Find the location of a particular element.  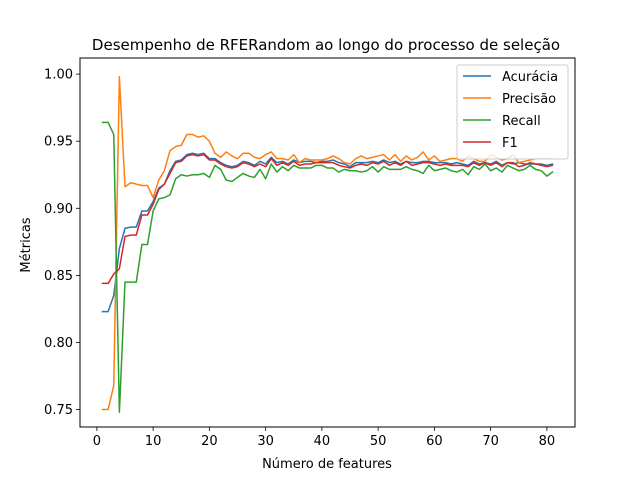

x-tick-label: 50 is located at coordinates (378, 441).